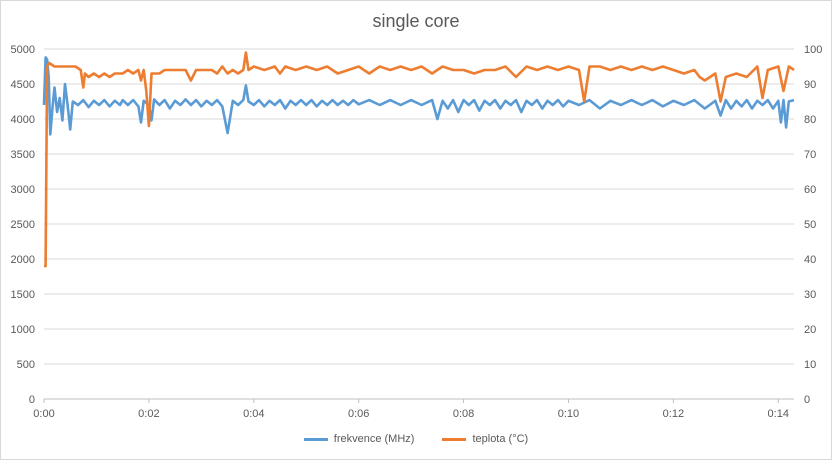 The height and width of the screenshot is (460, 832). I want to click on chart-legend: frekvence (MHz) teplota (°C), so click(416, 439).